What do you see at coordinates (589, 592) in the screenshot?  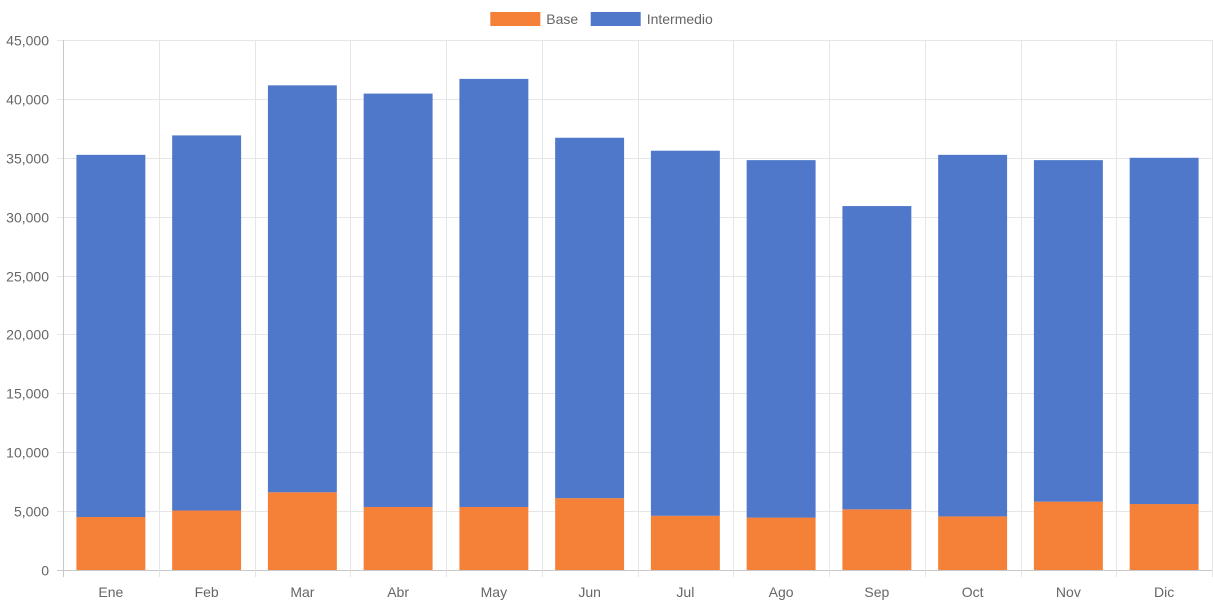 I see `x-tick-label: Jun` at bounding box center [589, 592].